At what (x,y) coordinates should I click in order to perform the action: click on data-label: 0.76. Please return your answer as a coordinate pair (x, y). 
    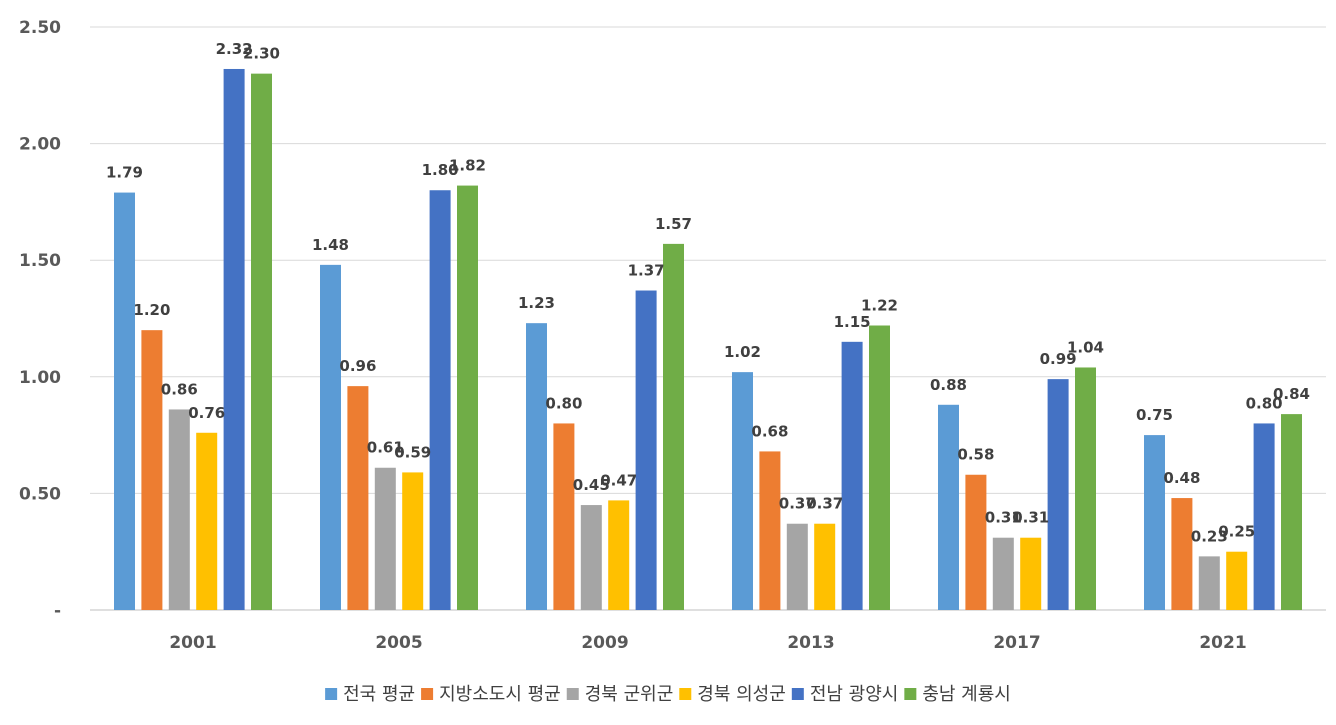
    Looking at the image, I should click on (206, 413).